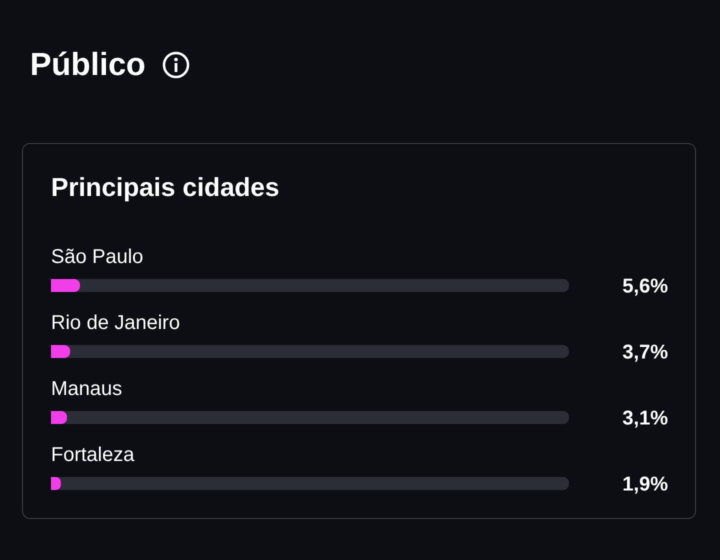 The width and height of the screenshot is (720, 560). What do you see at coordinates (645, 485) in the screenshot?
I see `data-label: 1,9%` at bounding box center [645, 485].